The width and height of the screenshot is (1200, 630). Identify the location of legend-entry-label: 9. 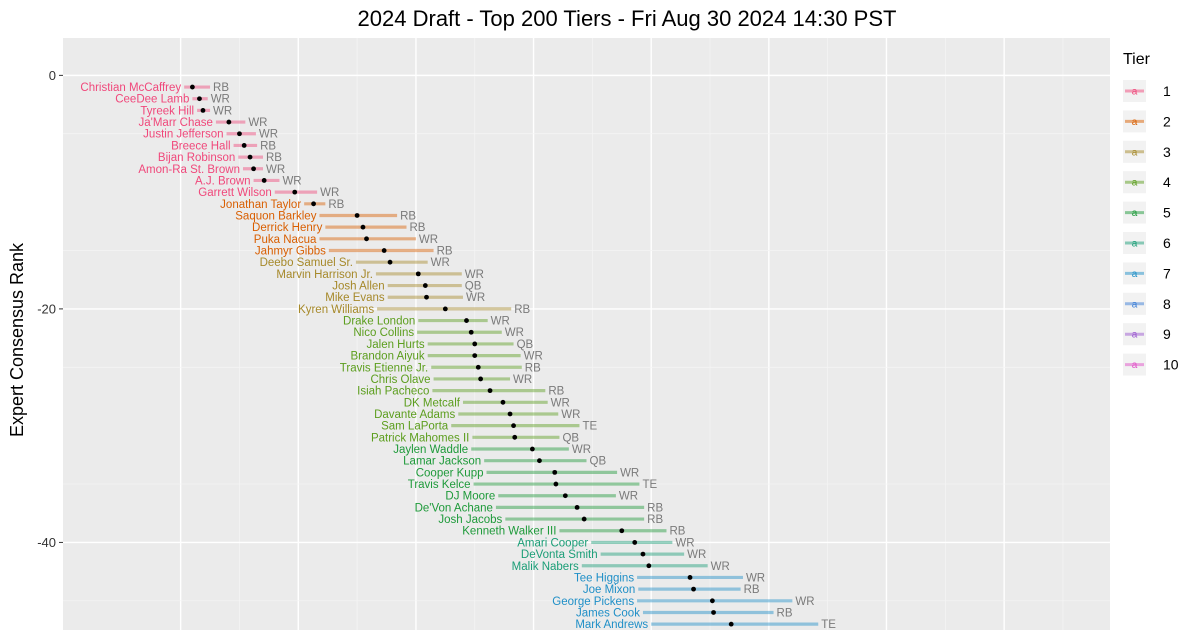
(1167, 334).